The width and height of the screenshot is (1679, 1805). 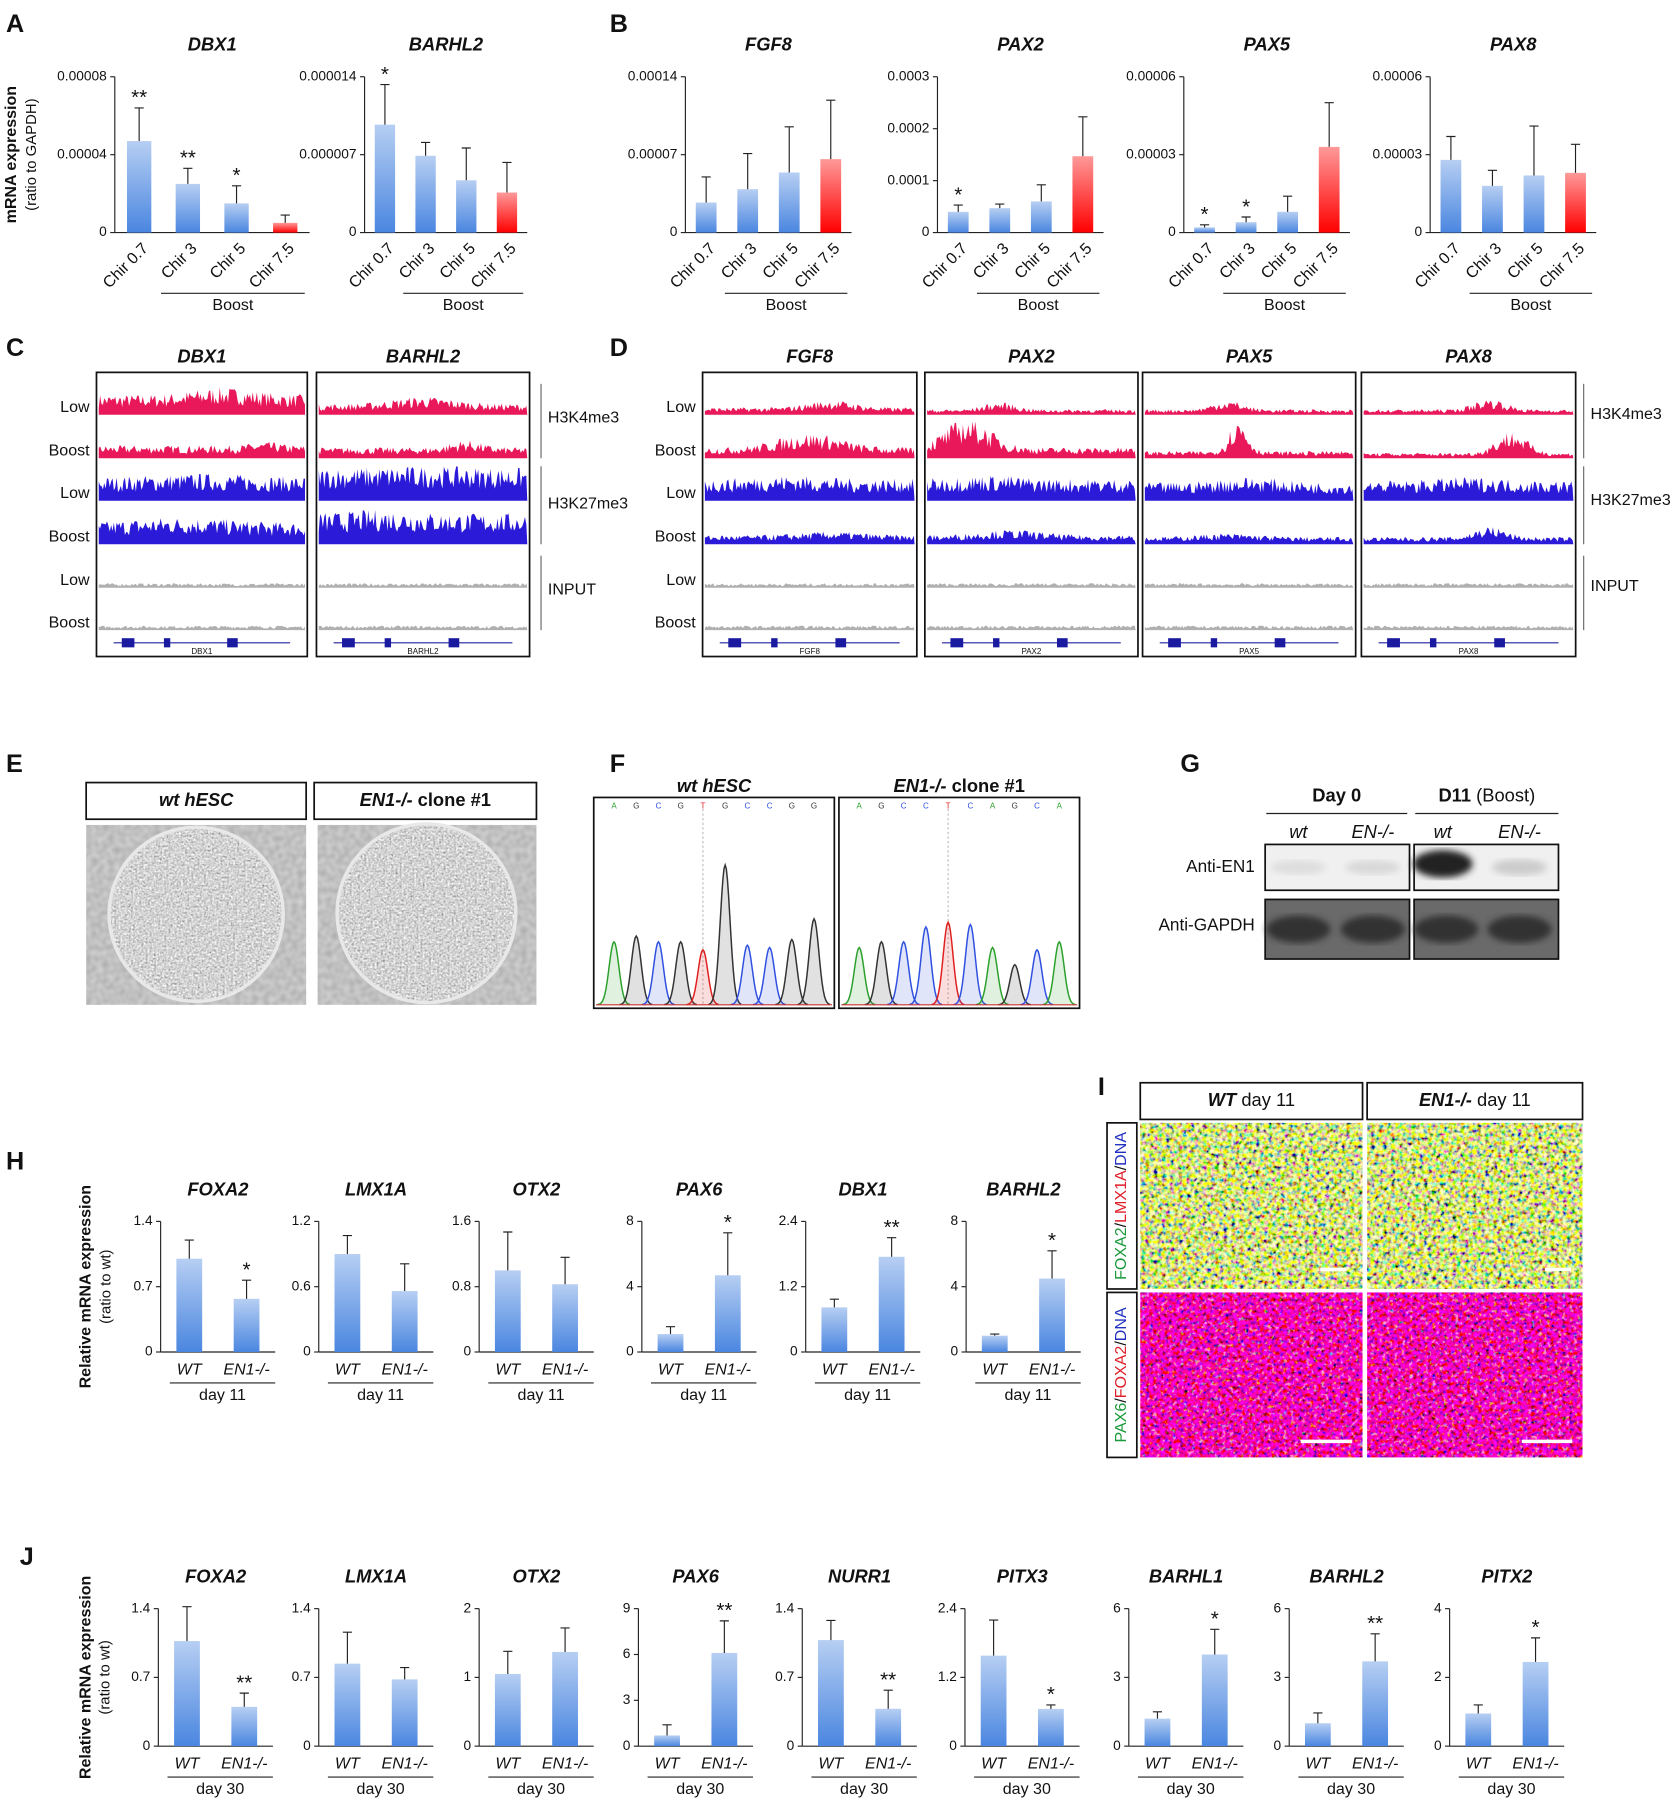 I want to click on x-tick-label: Chir 3, so click(x=990, y=260).